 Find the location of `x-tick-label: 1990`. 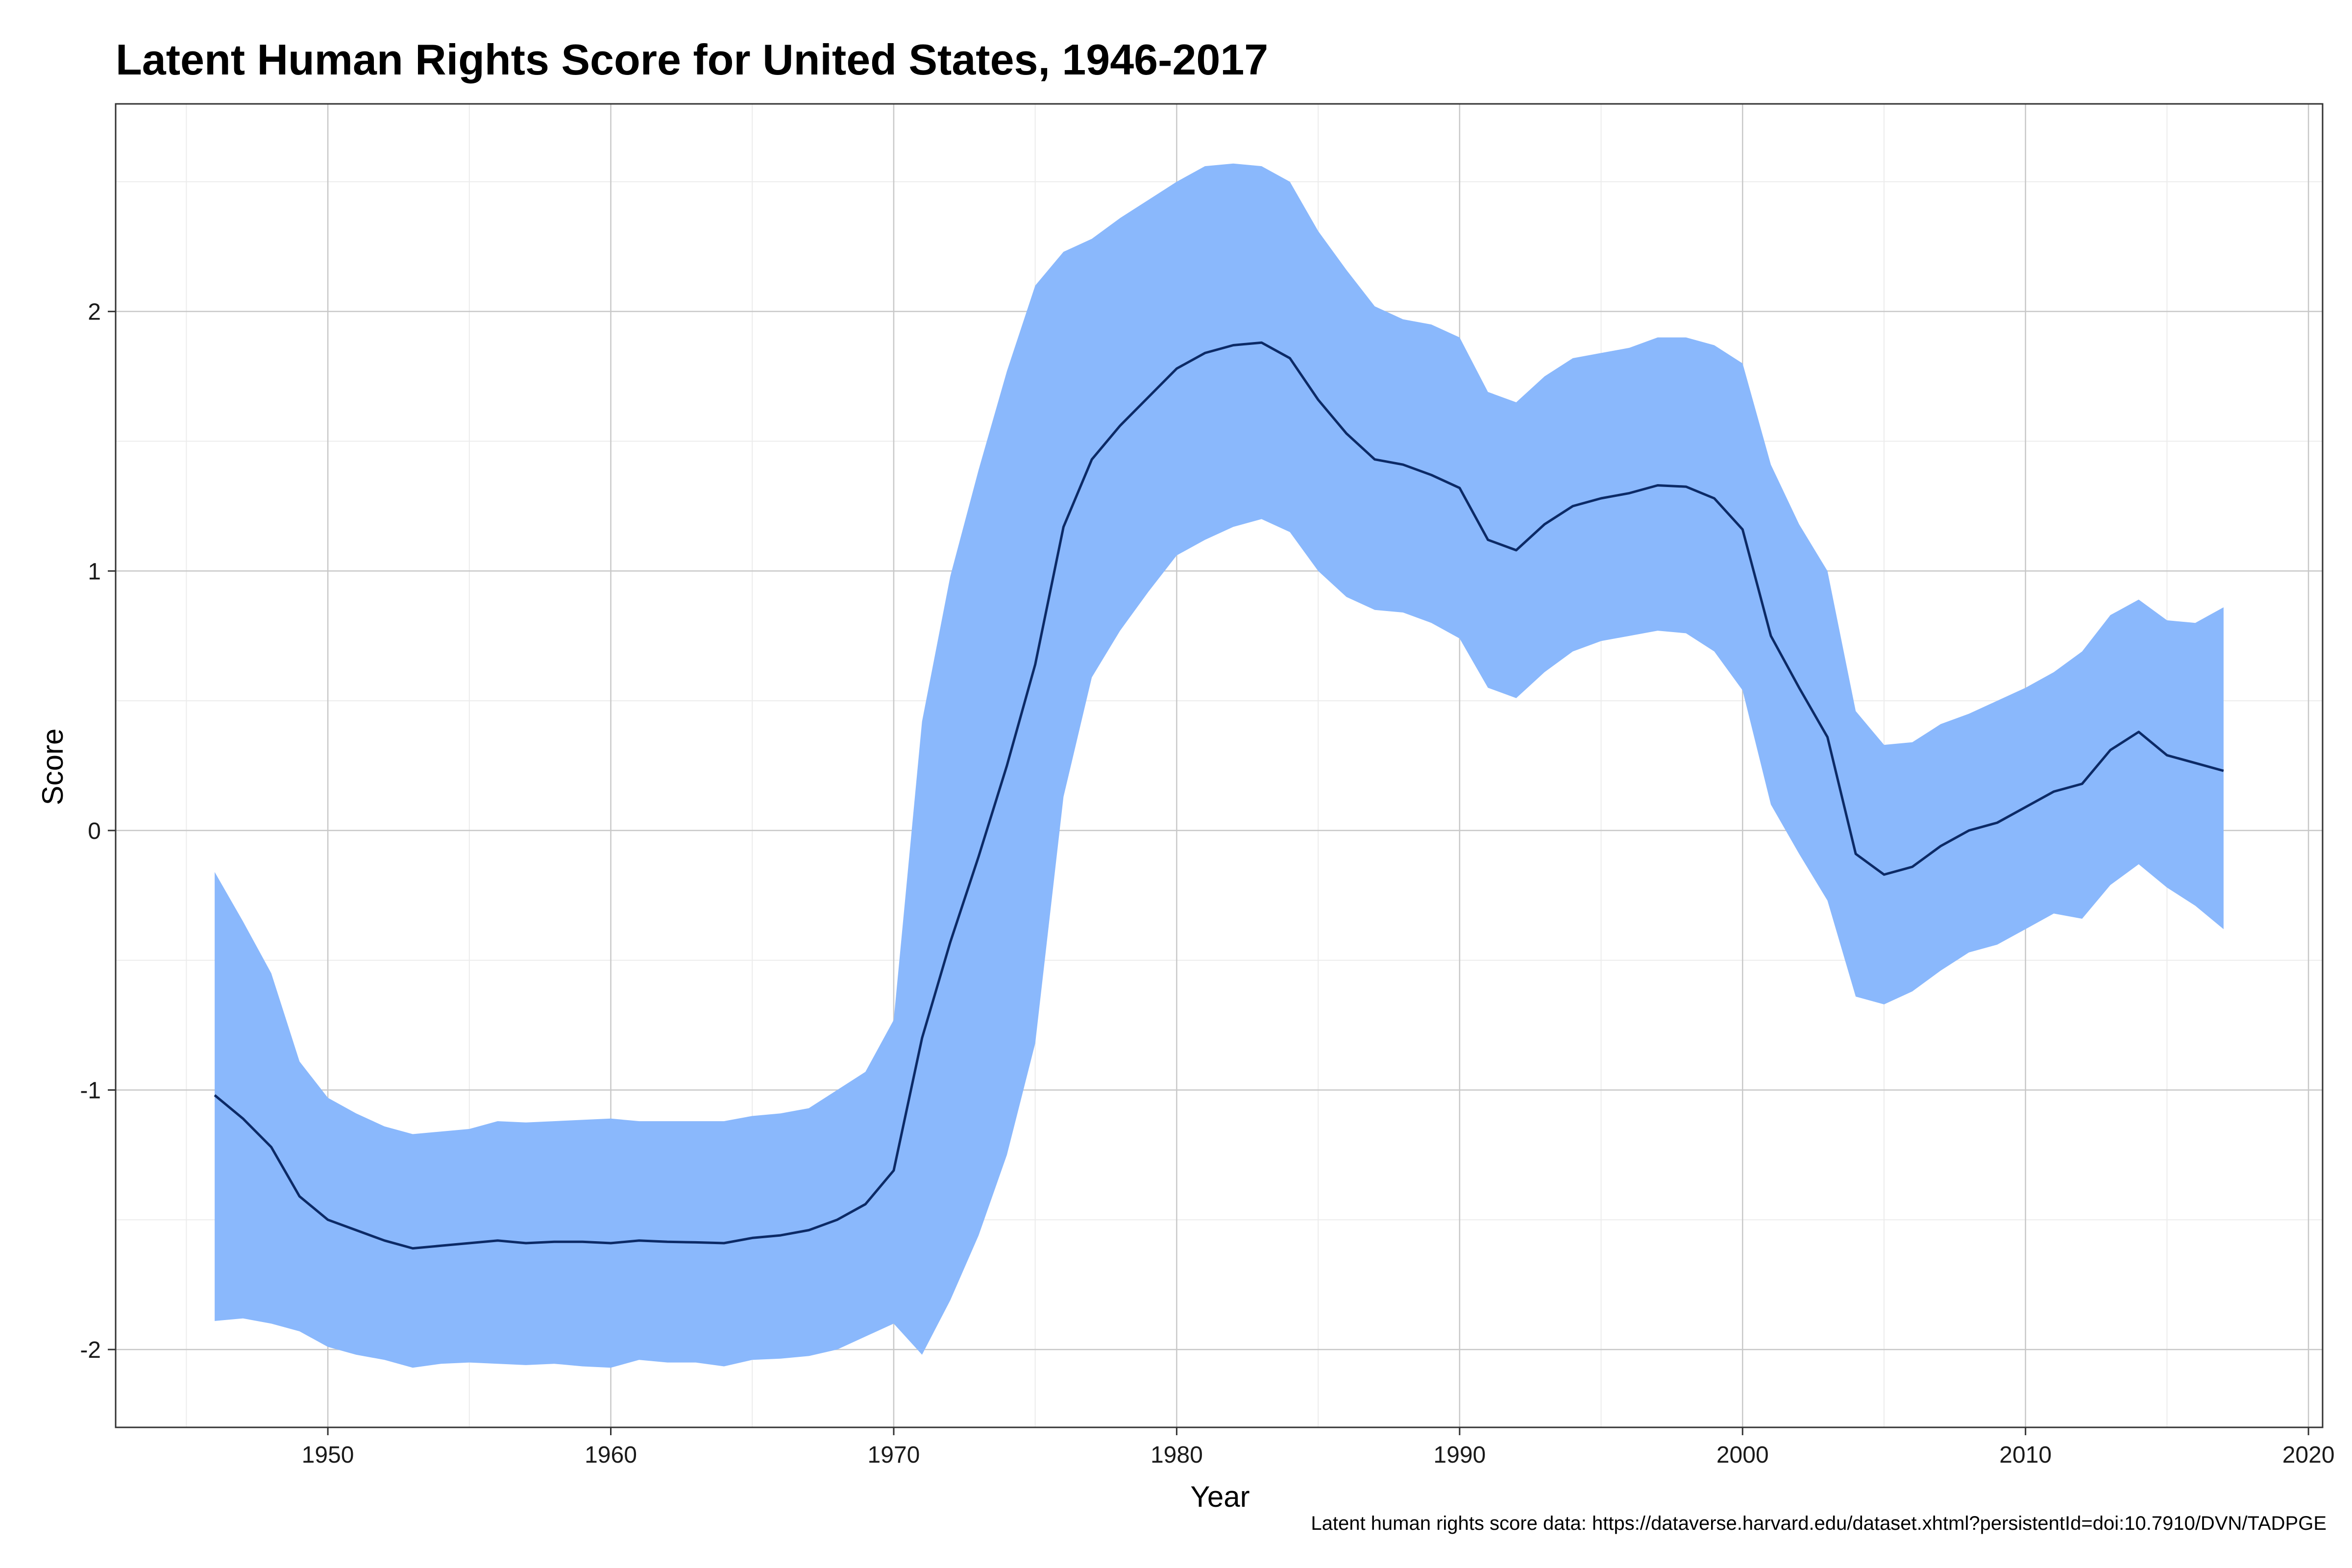

x-tick-label: 1990 is located at coordinates (1459, 1455).